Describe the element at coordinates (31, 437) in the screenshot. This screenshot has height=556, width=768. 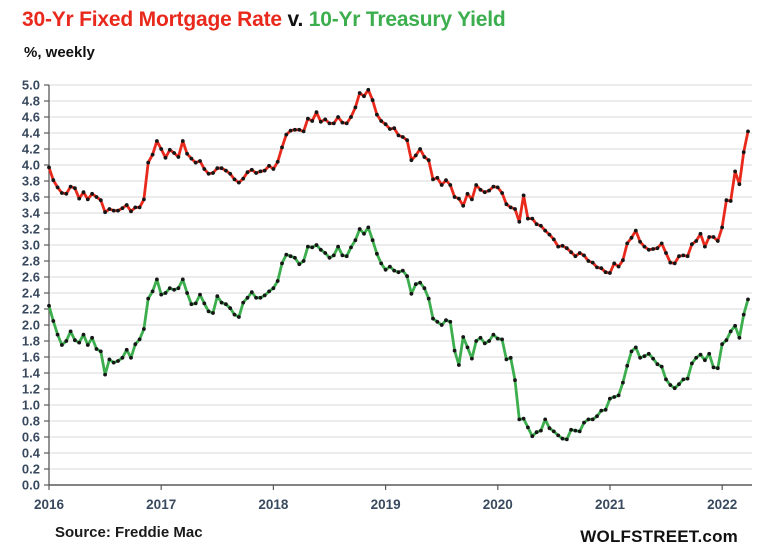
I see `svg-text: 0.6` at that location.